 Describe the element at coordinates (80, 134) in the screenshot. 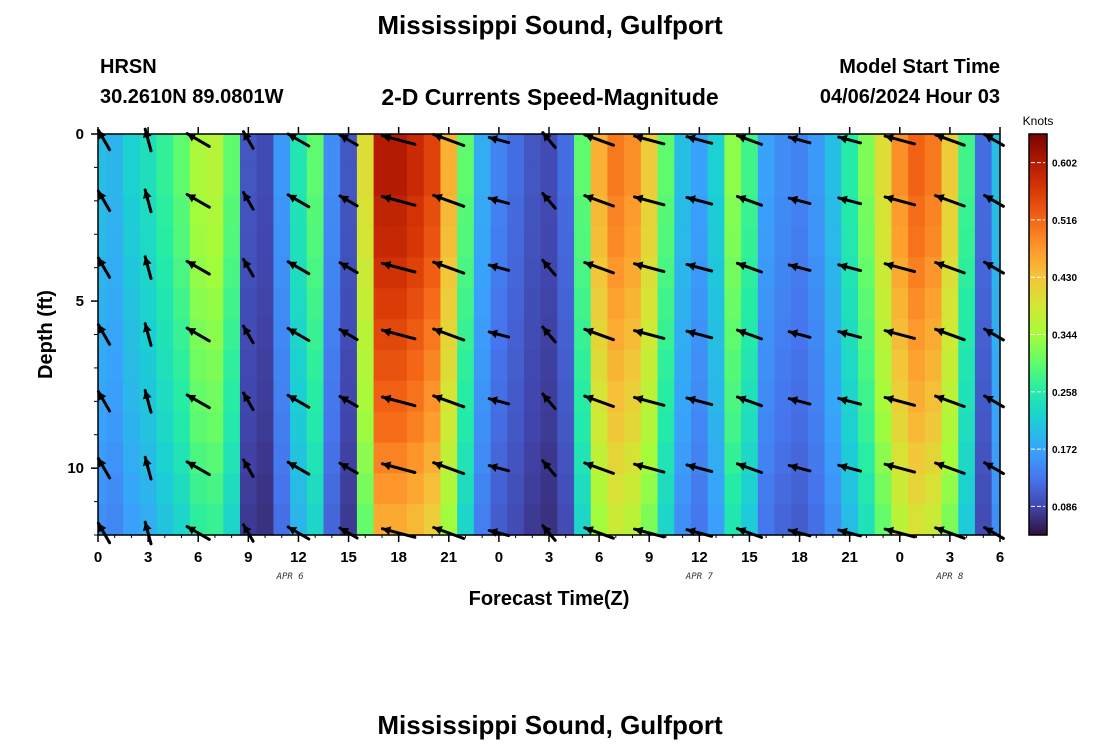

I see `y-tick-label: 0` at that location.